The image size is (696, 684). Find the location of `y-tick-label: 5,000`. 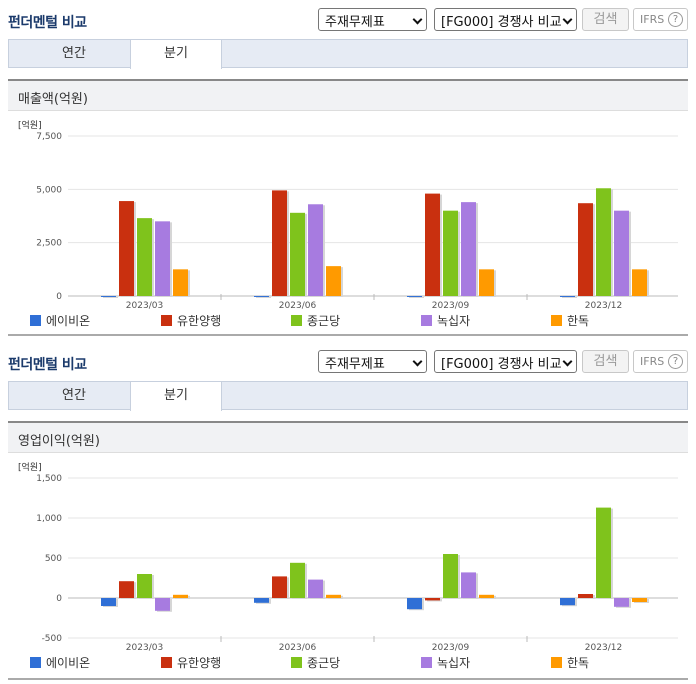

y-tick-label: 5,000 is located at coordinates (49, 190).